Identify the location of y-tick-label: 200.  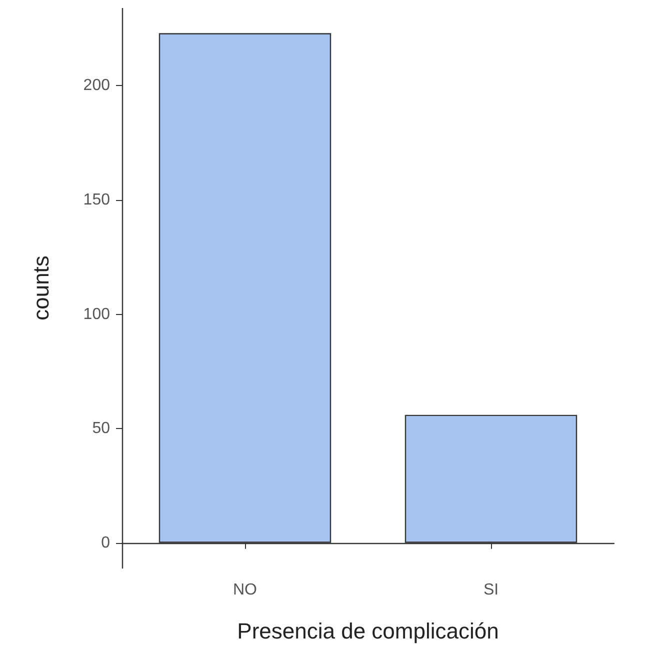
(96, 85).